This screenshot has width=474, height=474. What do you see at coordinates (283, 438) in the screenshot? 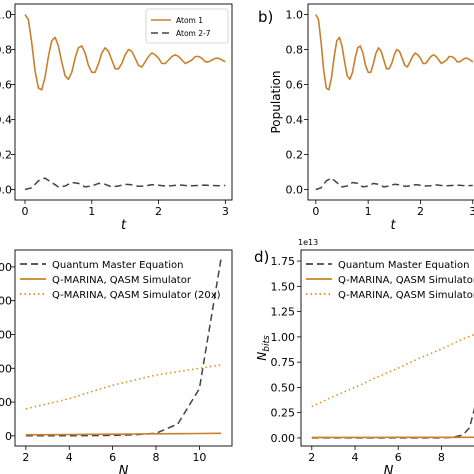
I see `y-tick-label: 0.00` at bounding box center [283, 438].